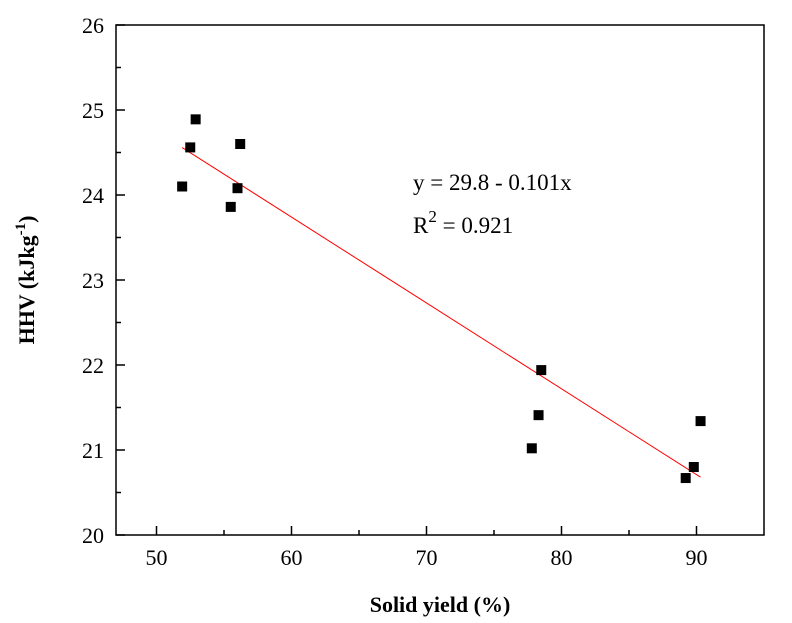  What do you see at coordinates (440, 604) in the screenshot?
I see `x-axis-title: Solid yield (%)` at bounding box center [440, 604].